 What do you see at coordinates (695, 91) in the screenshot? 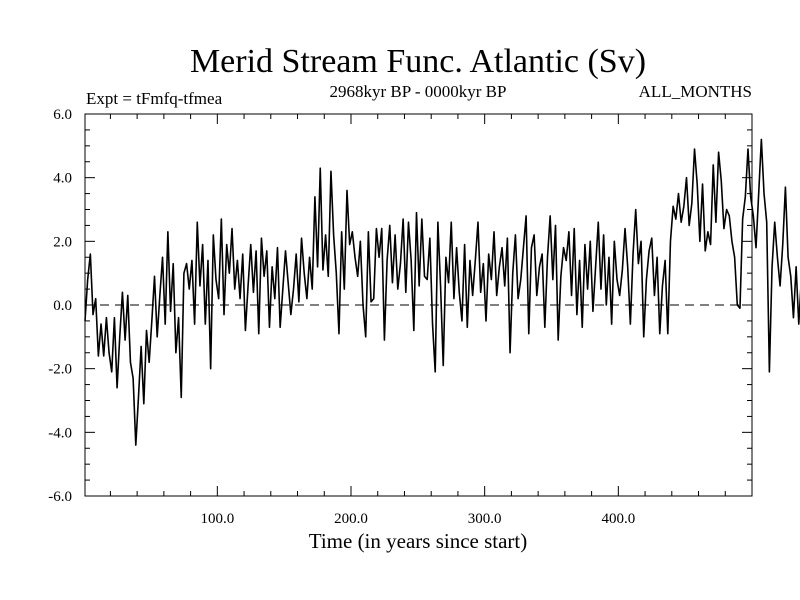
I see `season-label: ALL_MONTHS` at bounding box center [695, 91].